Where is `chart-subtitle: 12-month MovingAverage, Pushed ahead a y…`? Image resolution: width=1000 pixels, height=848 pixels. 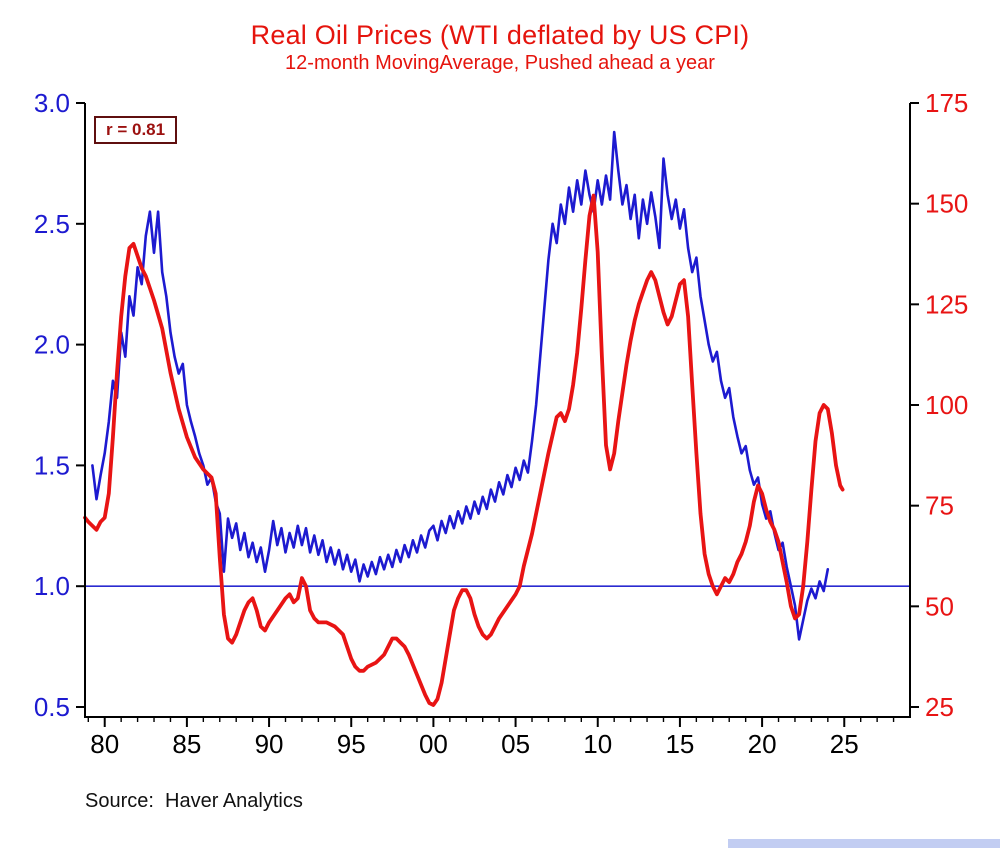 chart-subtitle: 12-month MovingAverage, Pushed ahead a y… is located at coordinates (500, 63).